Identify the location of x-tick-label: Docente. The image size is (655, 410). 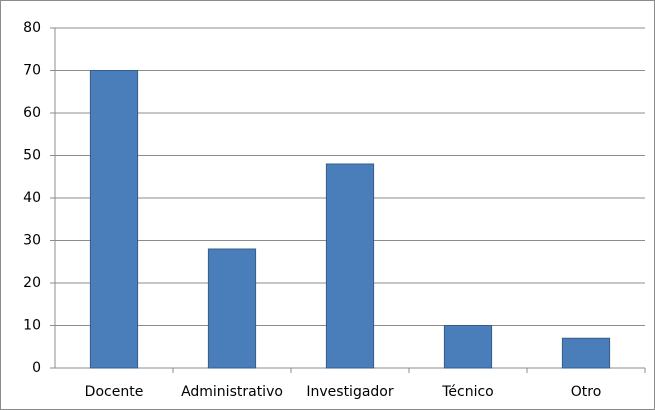
(114, 392).